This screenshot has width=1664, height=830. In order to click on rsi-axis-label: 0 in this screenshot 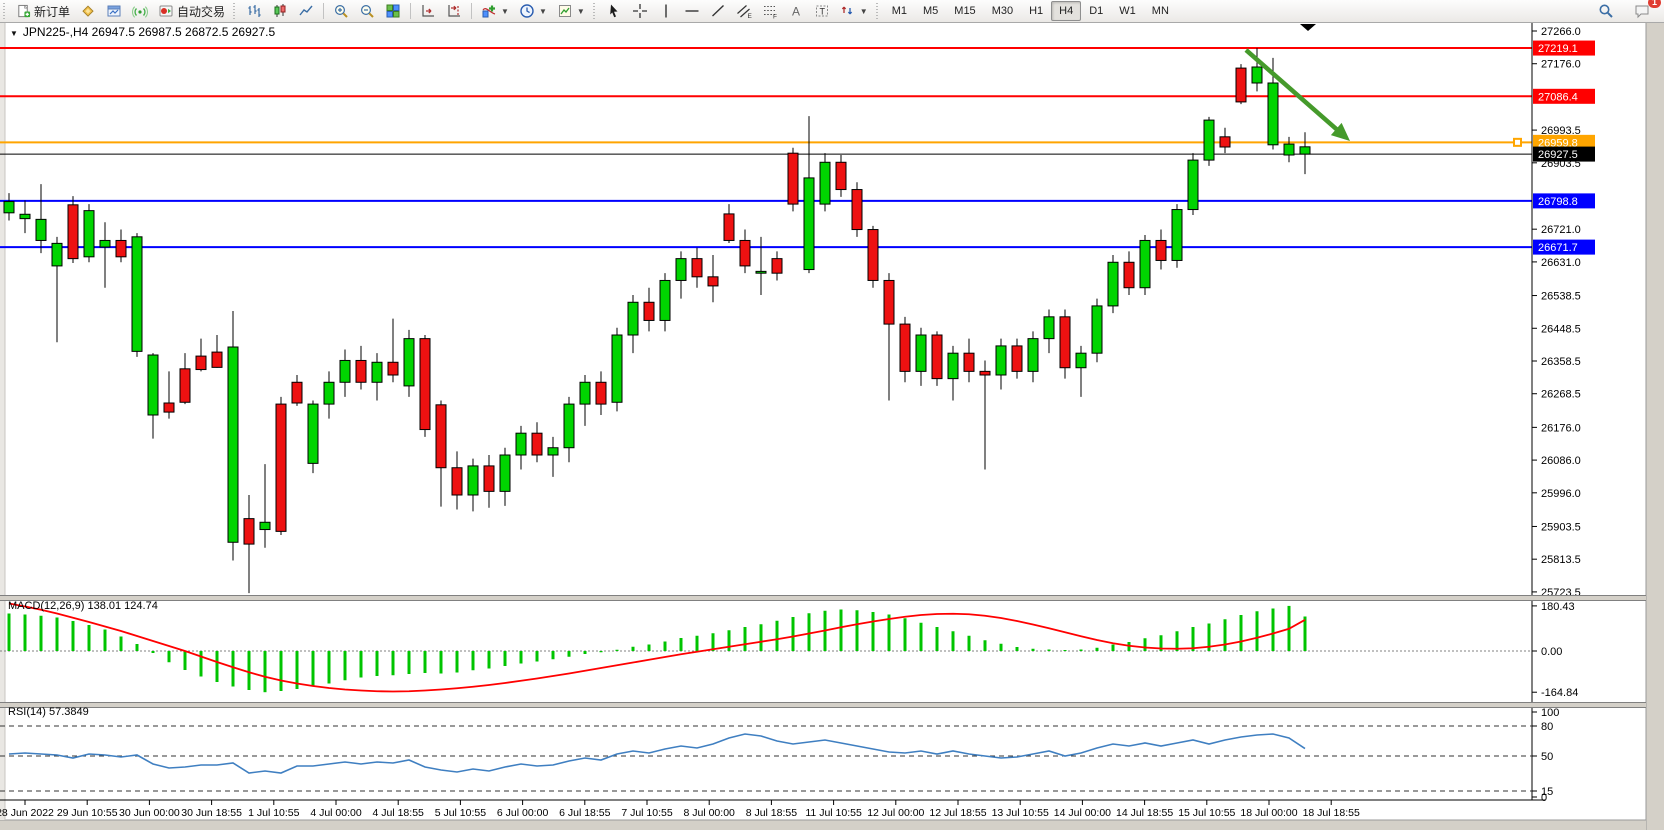, I will do `click(1544, 798)`.